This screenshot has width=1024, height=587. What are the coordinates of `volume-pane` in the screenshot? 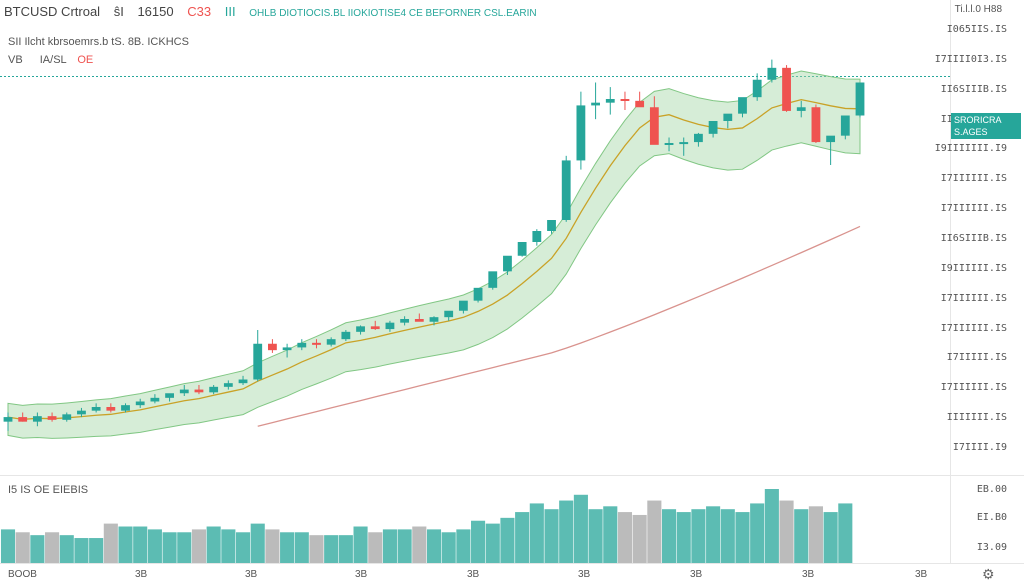 It's located at (475, 519).